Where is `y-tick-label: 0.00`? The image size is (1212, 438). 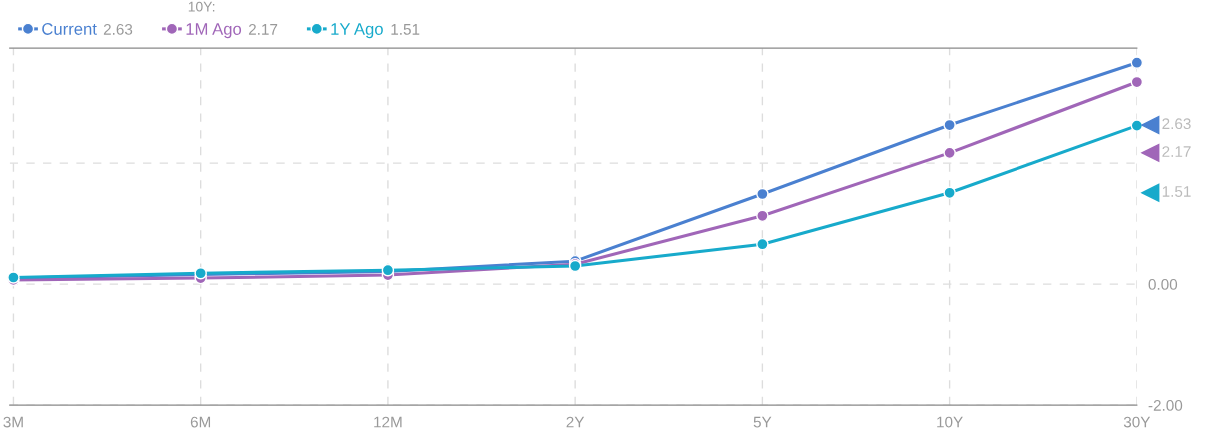
y-tick-label: 0.00 is located at coordinates (1163, 284).